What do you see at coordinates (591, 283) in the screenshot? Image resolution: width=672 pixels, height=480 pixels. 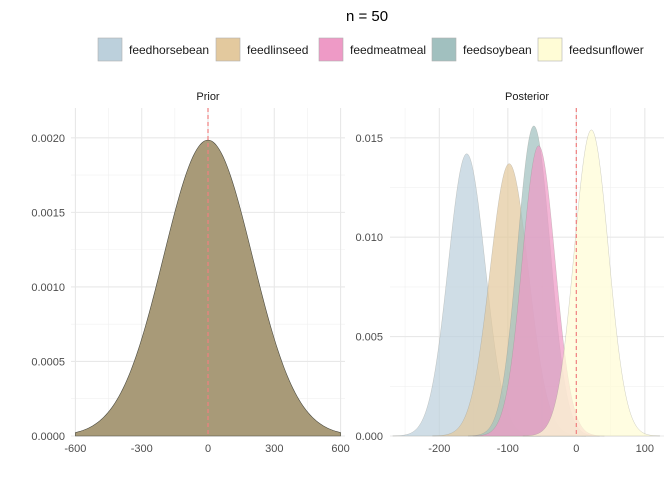 I see `density-area-feedsunflower` at bounding box center [591, 283].